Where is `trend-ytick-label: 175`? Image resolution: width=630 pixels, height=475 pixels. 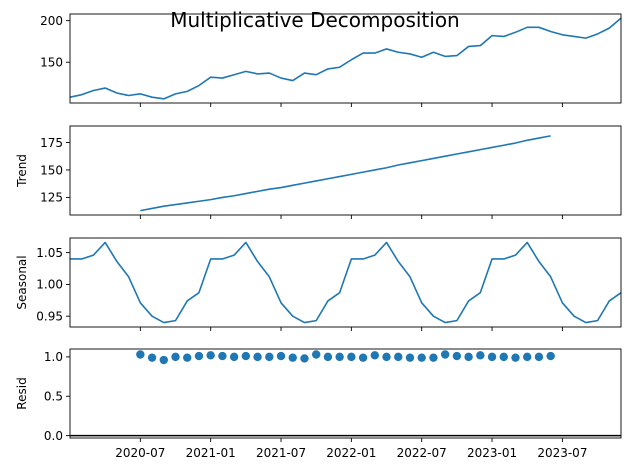 trend-ytick-label: 175 is located at coordinates (51, 143).